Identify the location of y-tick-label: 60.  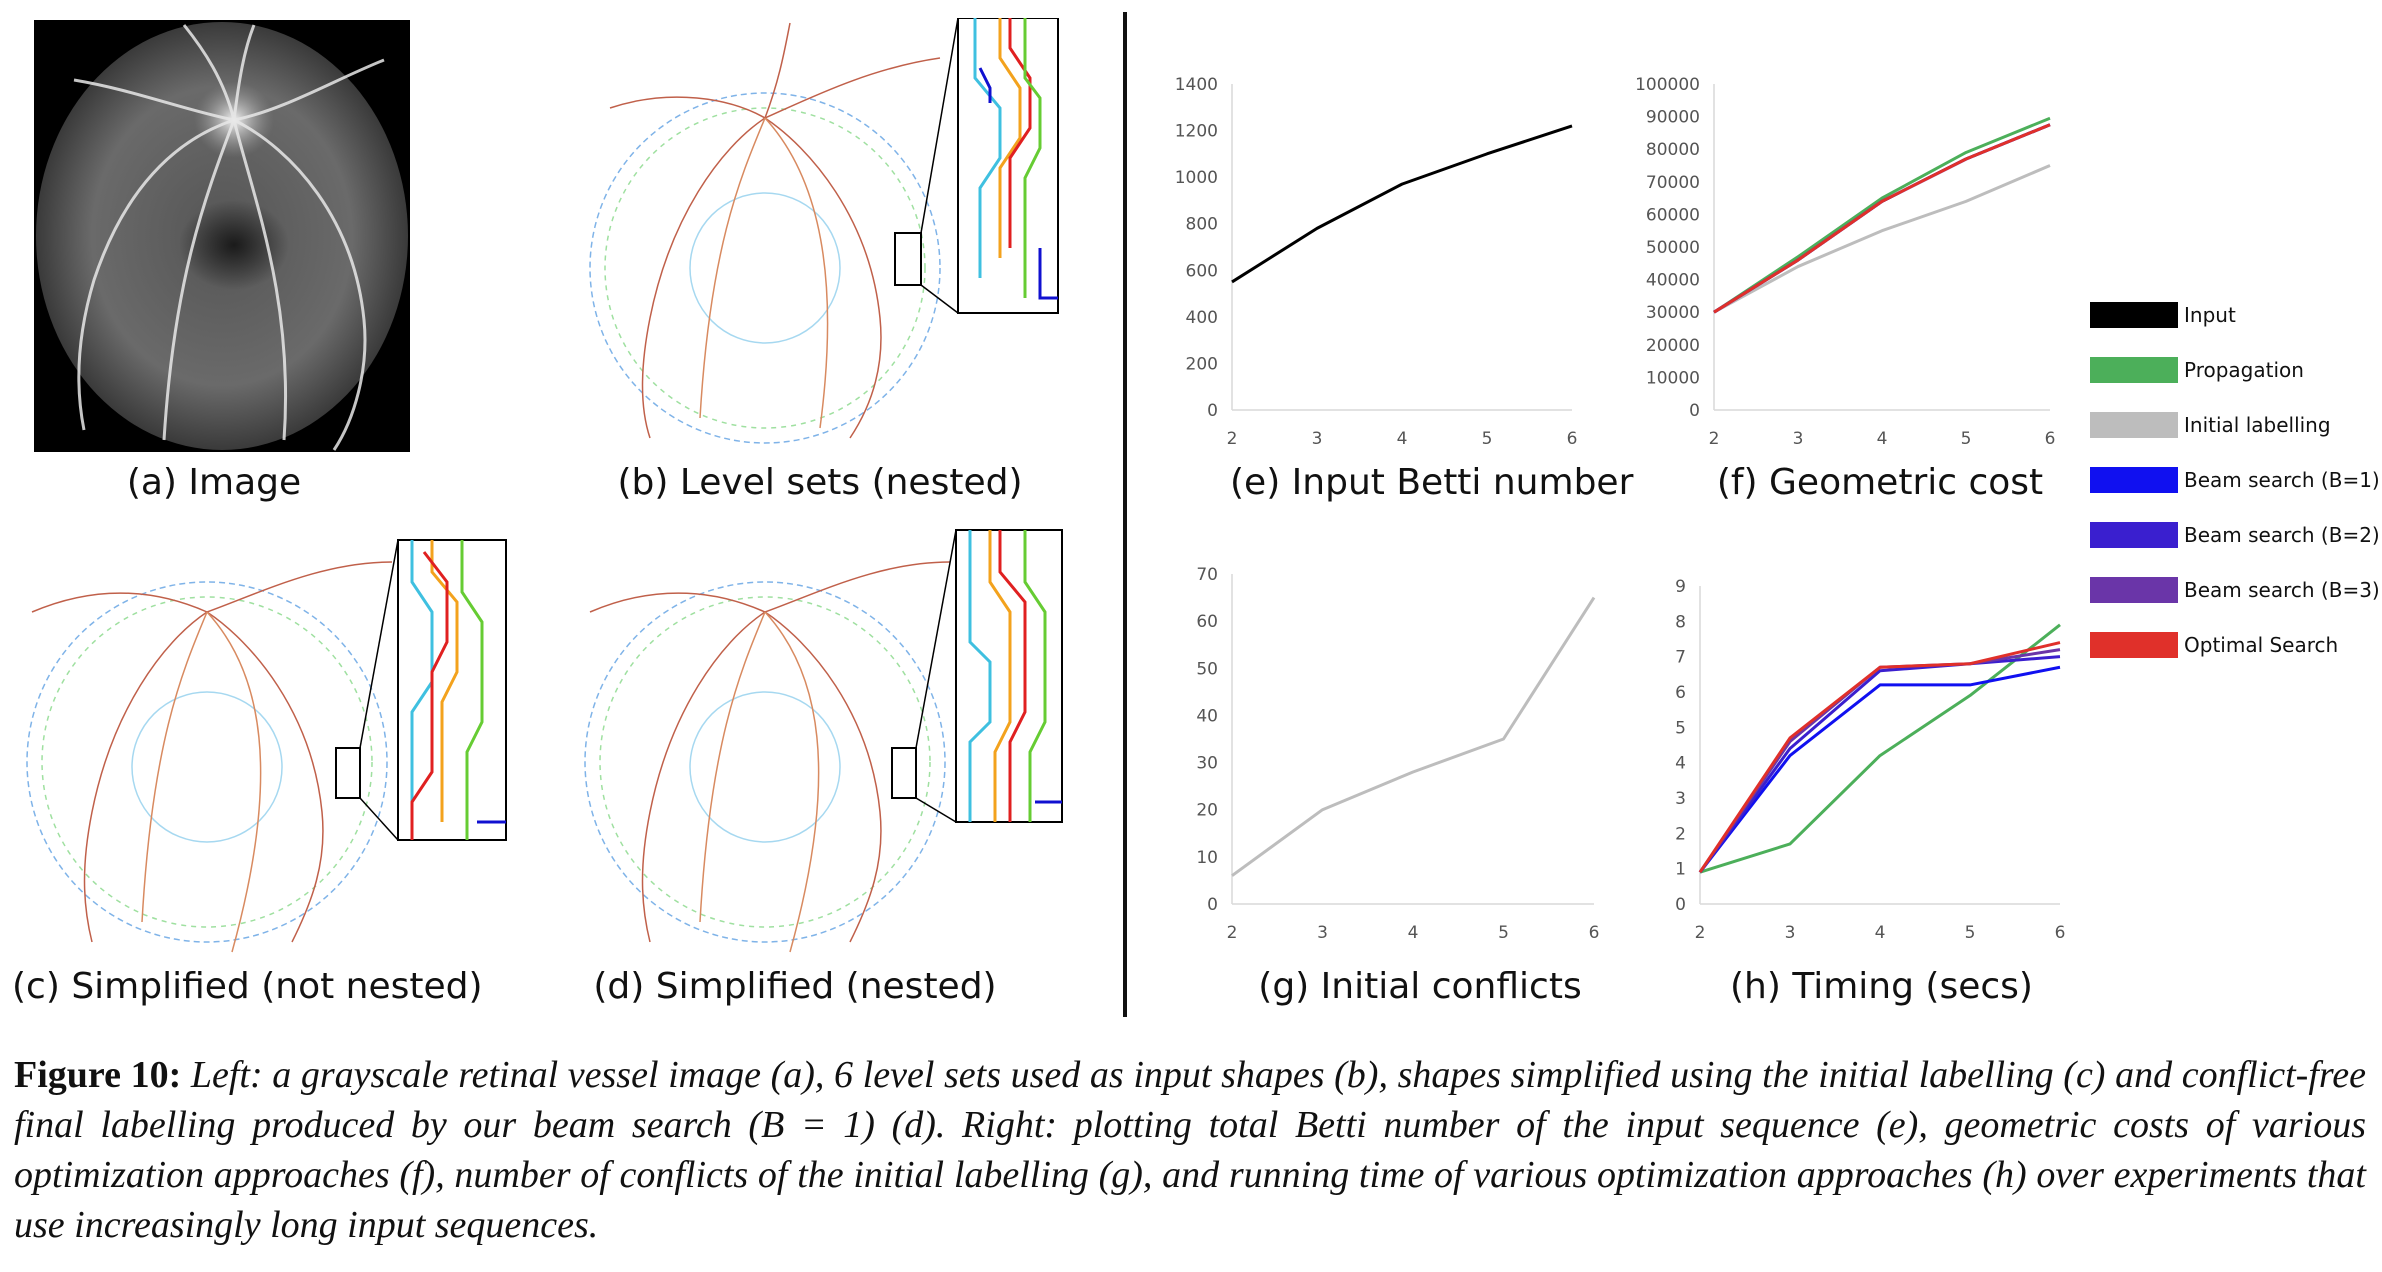
(1207, 622).